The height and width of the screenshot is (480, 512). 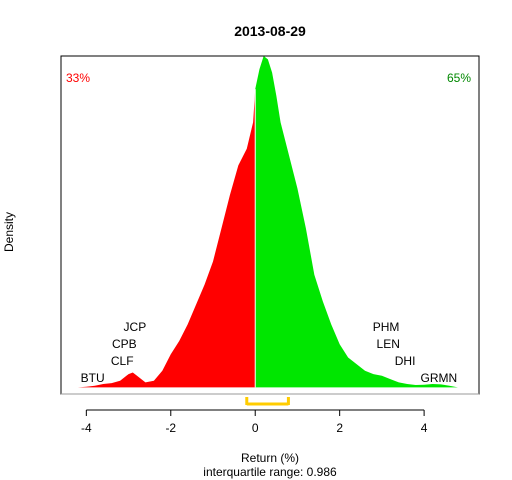 I want to click on x-axis: -4 -2 0 2 4, so click(x=254, y=422).